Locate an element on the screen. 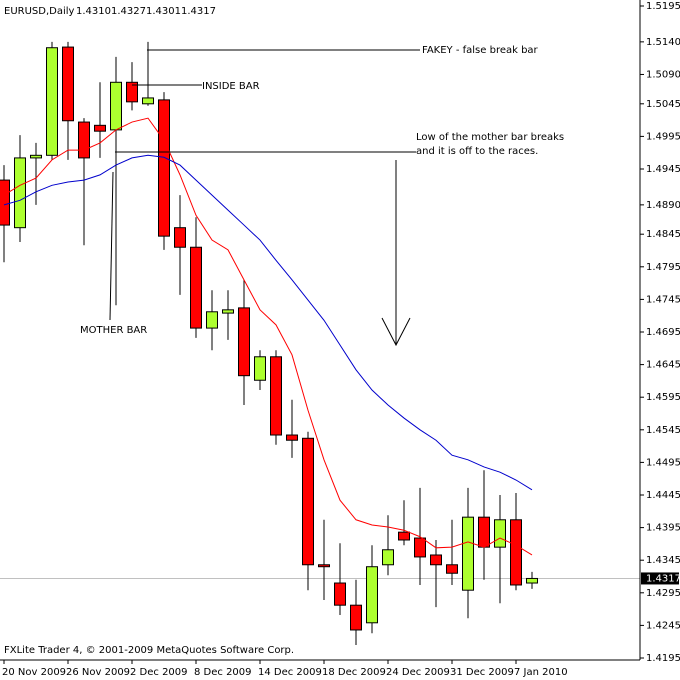  annotation: MOTHER BAR is located at coordinates (113, 330).